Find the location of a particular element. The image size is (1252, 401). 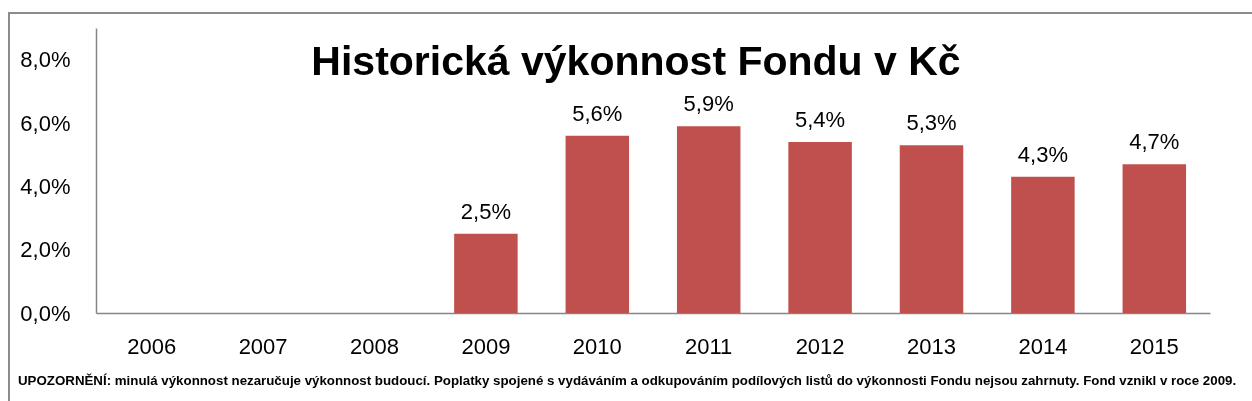

y-tick-label: 2,0% is located at coordinates (45, 250).